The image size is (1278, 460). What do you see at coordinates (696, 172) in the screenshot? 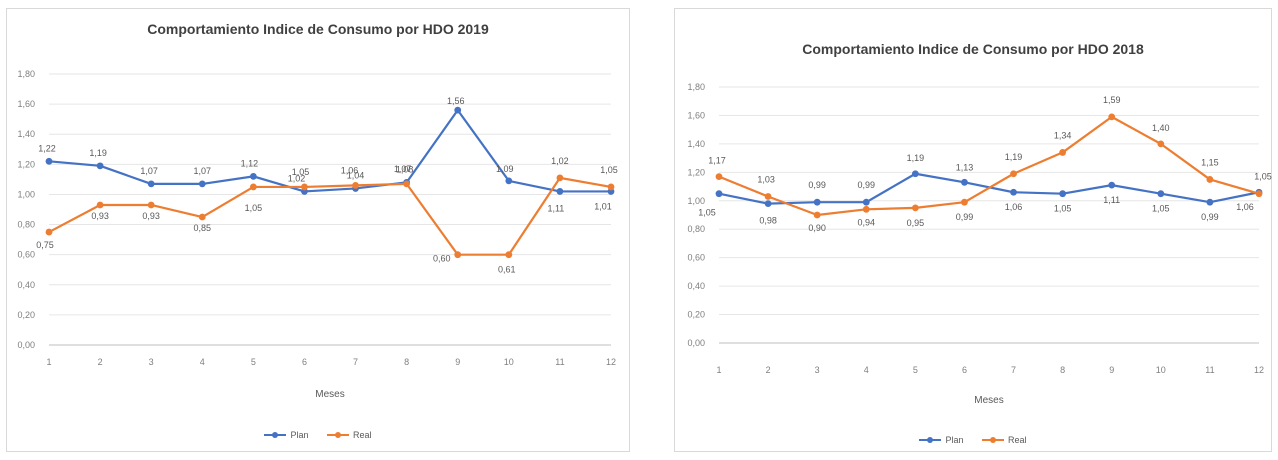
I see `y-tick-label: 1,20` at bounding box center [696, 172].